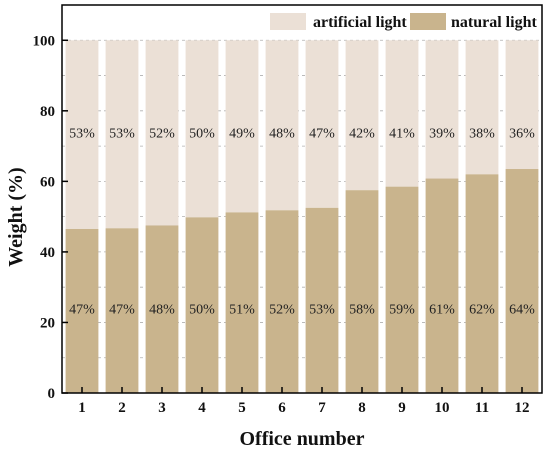 The width and height of the screenshot is (550, 454). What do you see at coordinates (242, 408) in the screenshot?
I see `x-tick-label: 5` at bounding box center [242, 408].